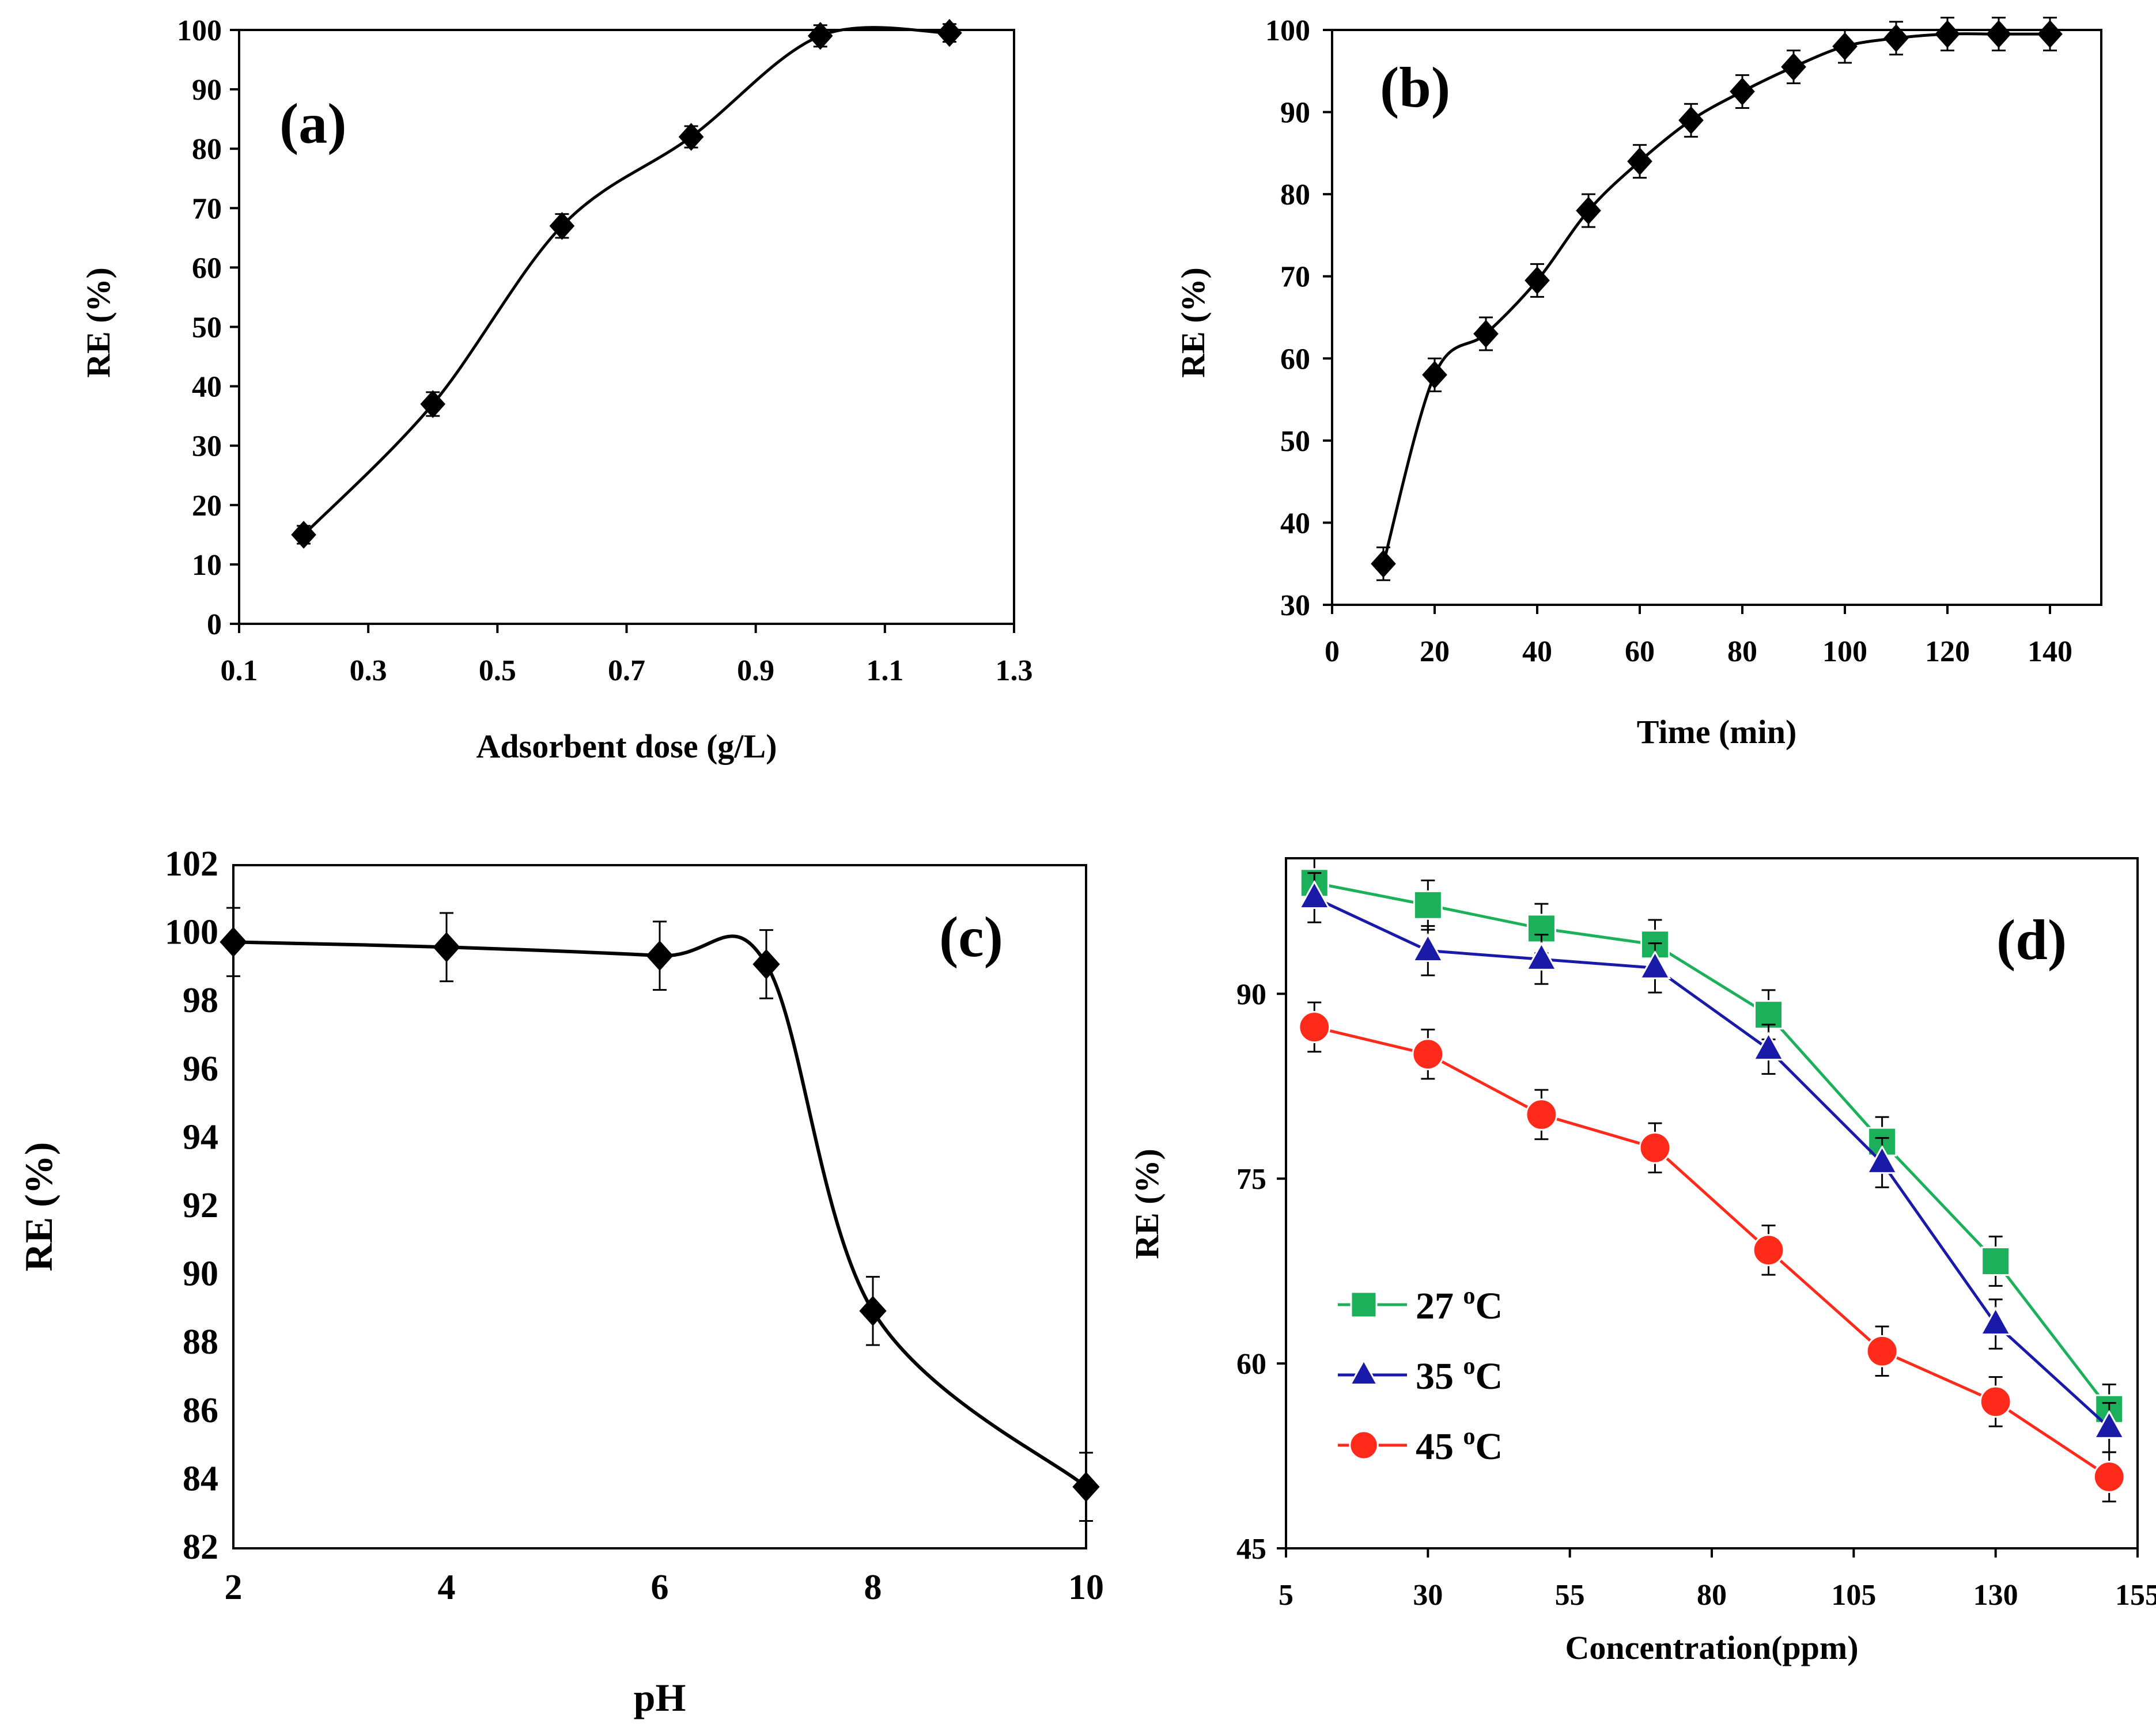 This screenshot has width=2156, height=1724. What do you see at coordinates (207, 506) in the screenshot?
I see `y-tick-label: 20` at bounding box center [207, 506].